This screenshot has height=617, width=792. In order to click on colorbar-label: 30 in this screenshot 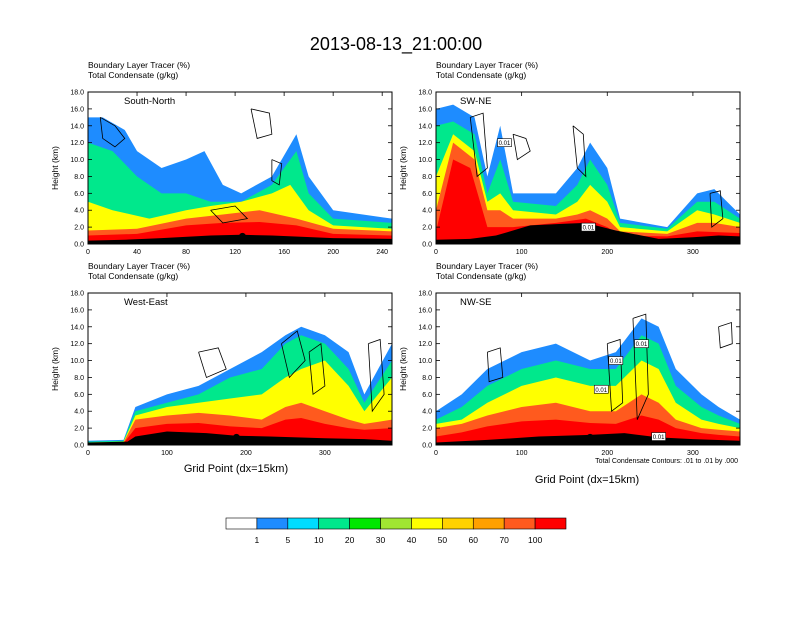, I will do `click(381, 540)`.